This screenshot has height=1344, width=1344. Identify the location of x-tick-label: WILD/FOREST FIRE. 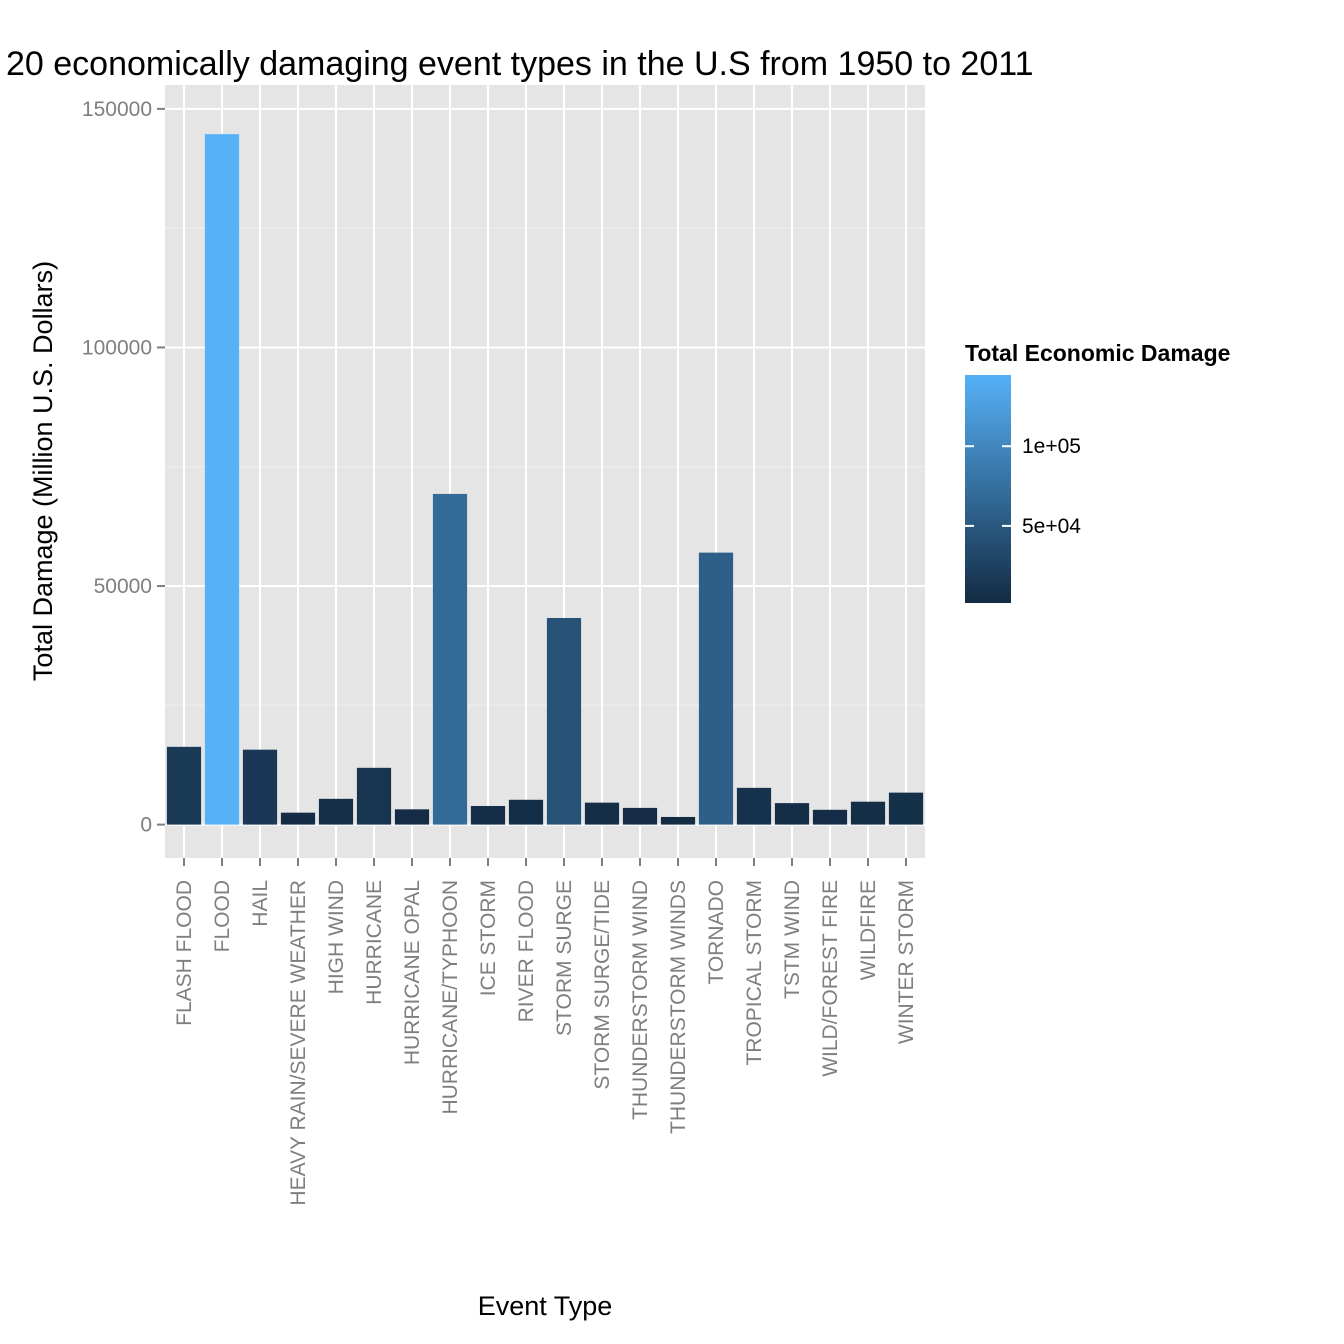
(830, 978).